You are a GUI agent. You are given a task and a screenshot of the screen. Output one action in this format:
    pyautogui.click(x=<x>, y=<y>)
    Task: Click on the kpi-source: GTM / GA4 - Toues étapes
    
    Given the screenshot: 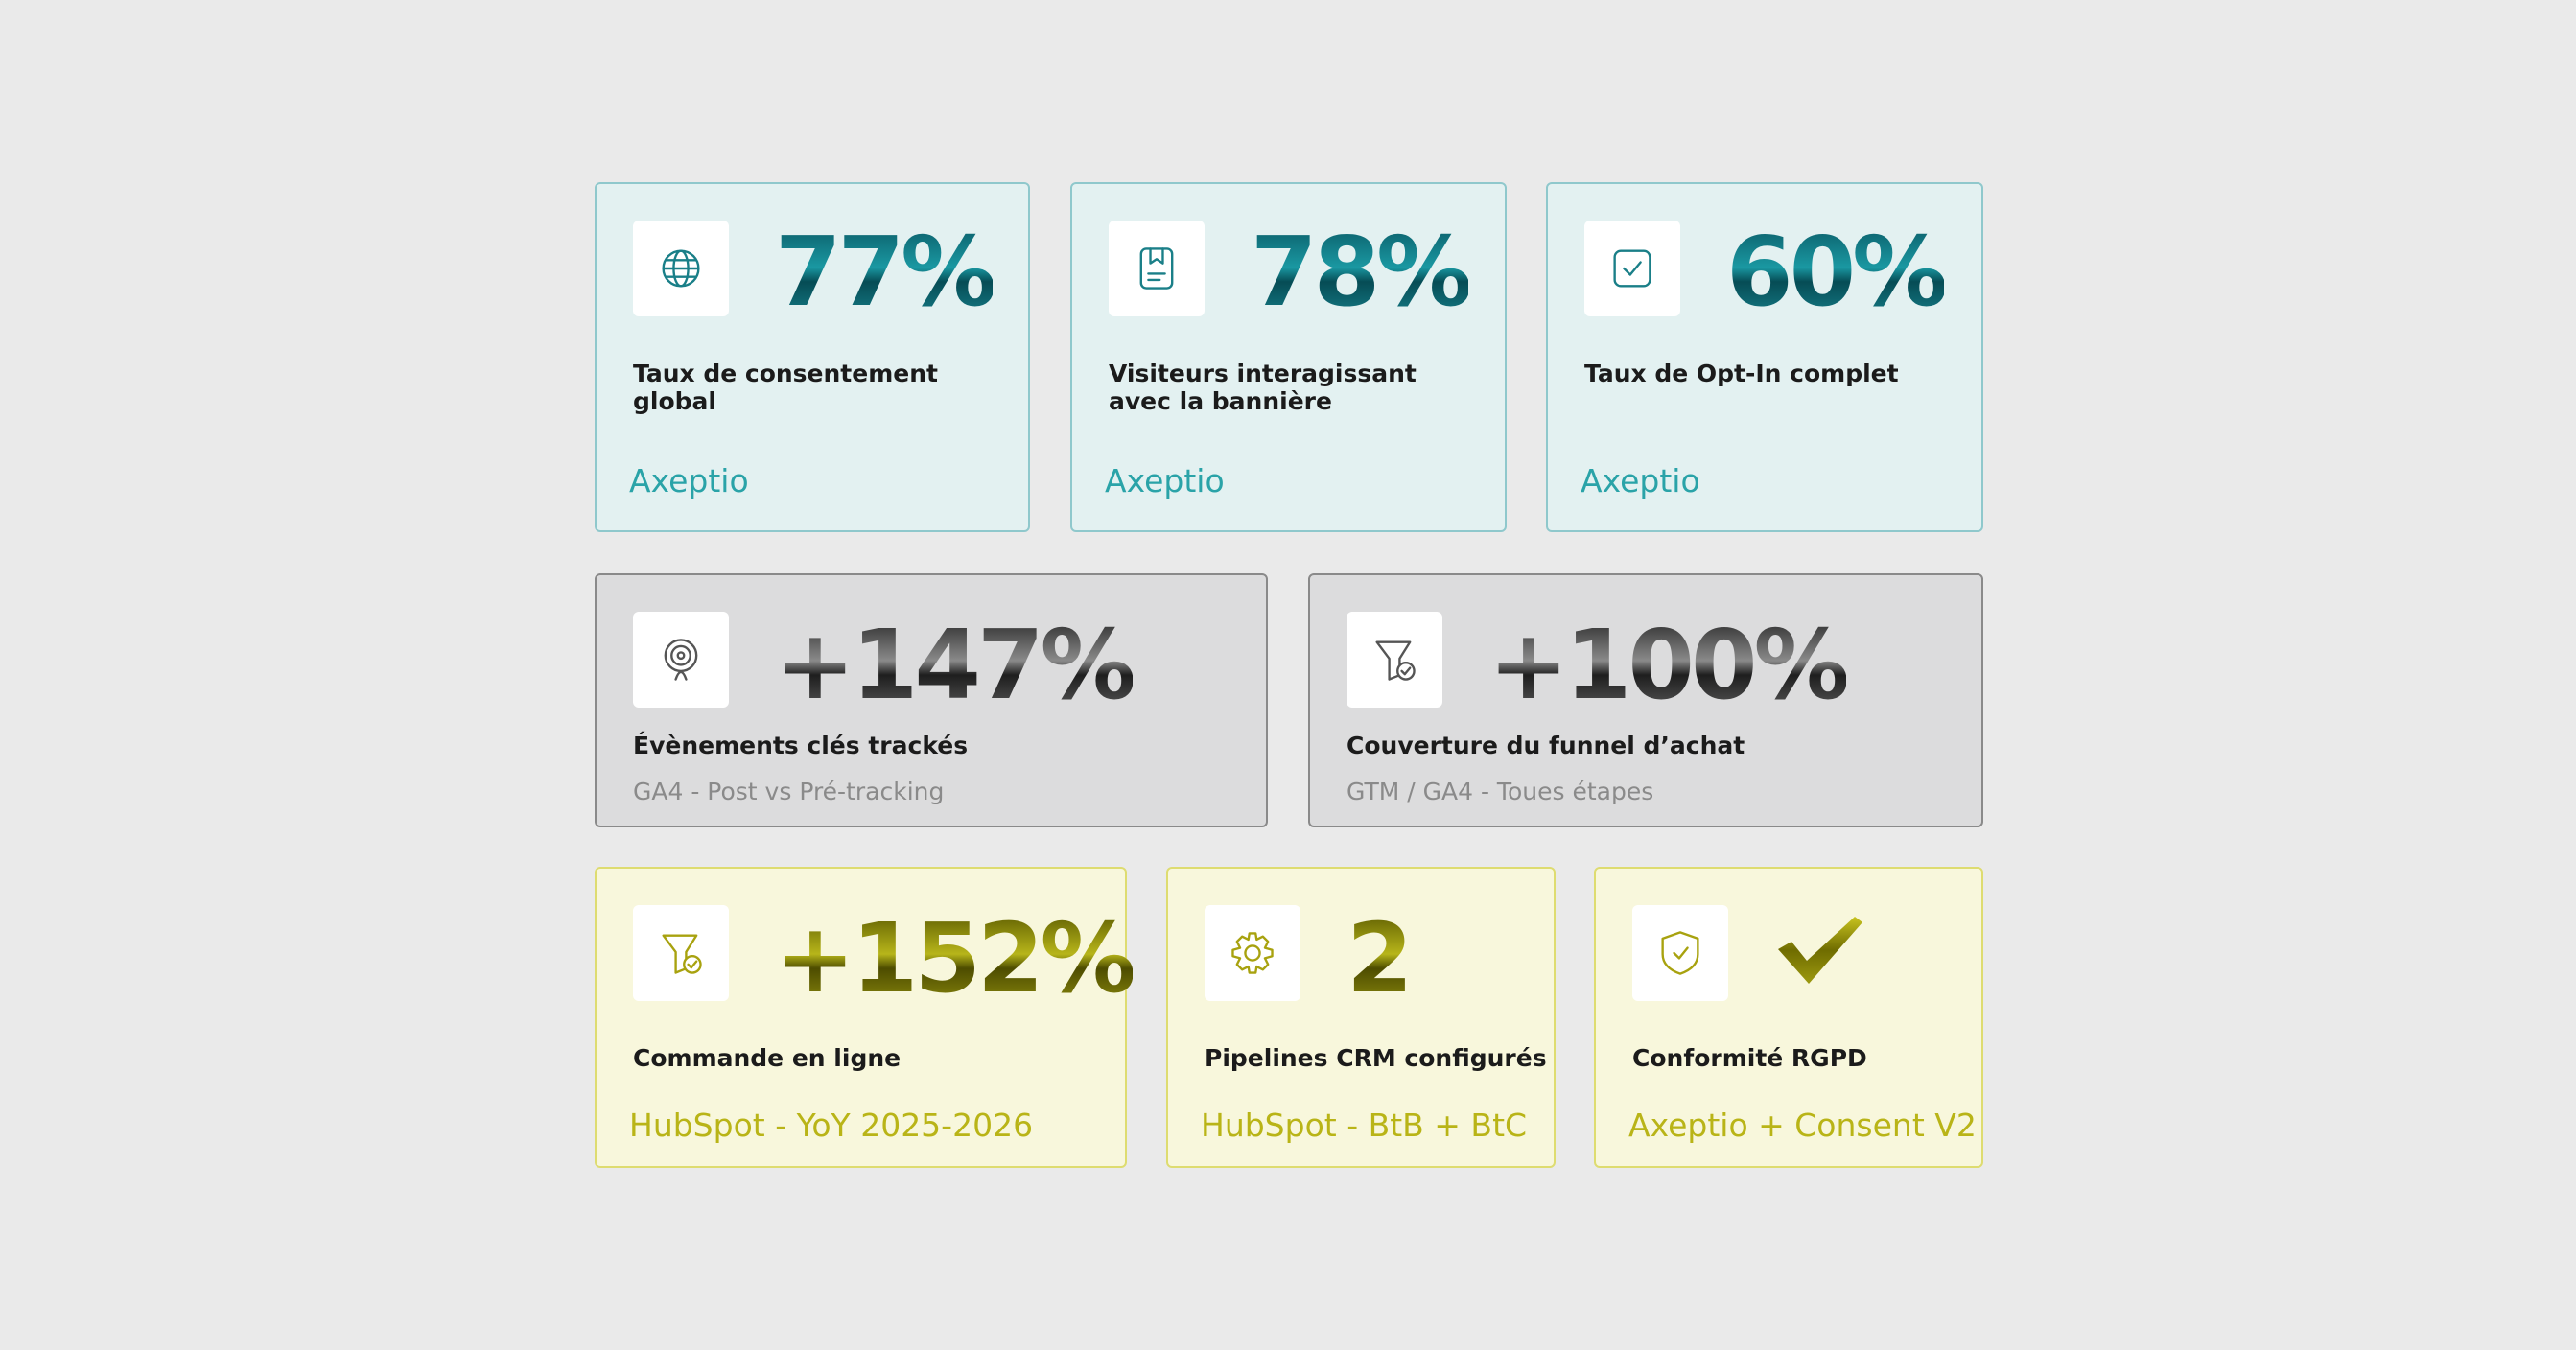 What is the action you would take?
    pyautogui.click(x=1500, y=791)
    